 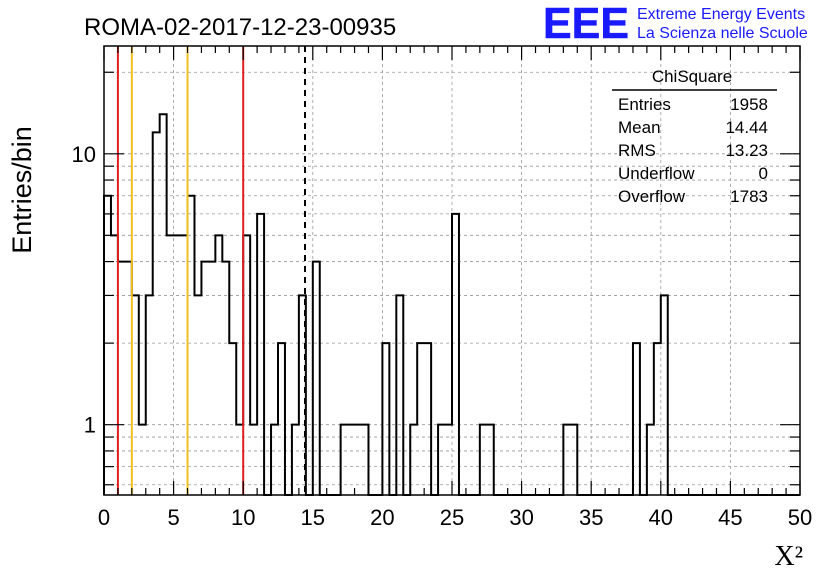 I want to click on x-tick-label: 15, so click(x=313, y=517).